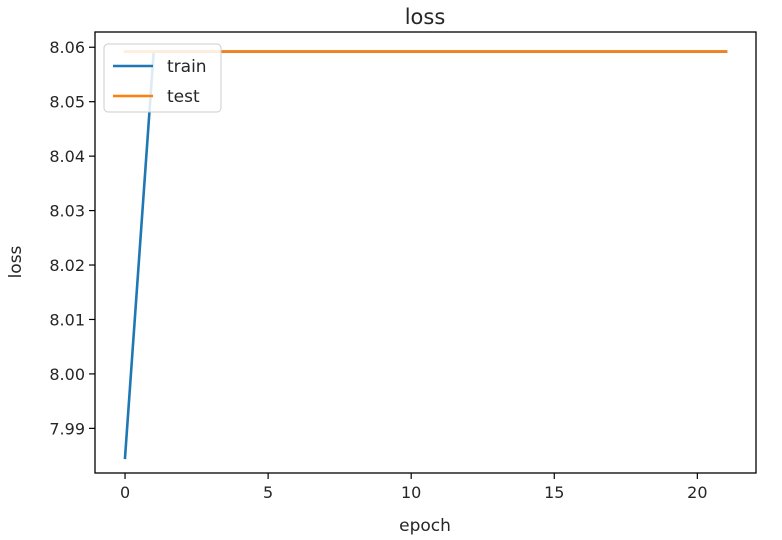 The width and height of the screenshot is (782, 540). Describe the element at coordinates (183, 97) in the screenshot. I see `legend-label-test: test` at that location.